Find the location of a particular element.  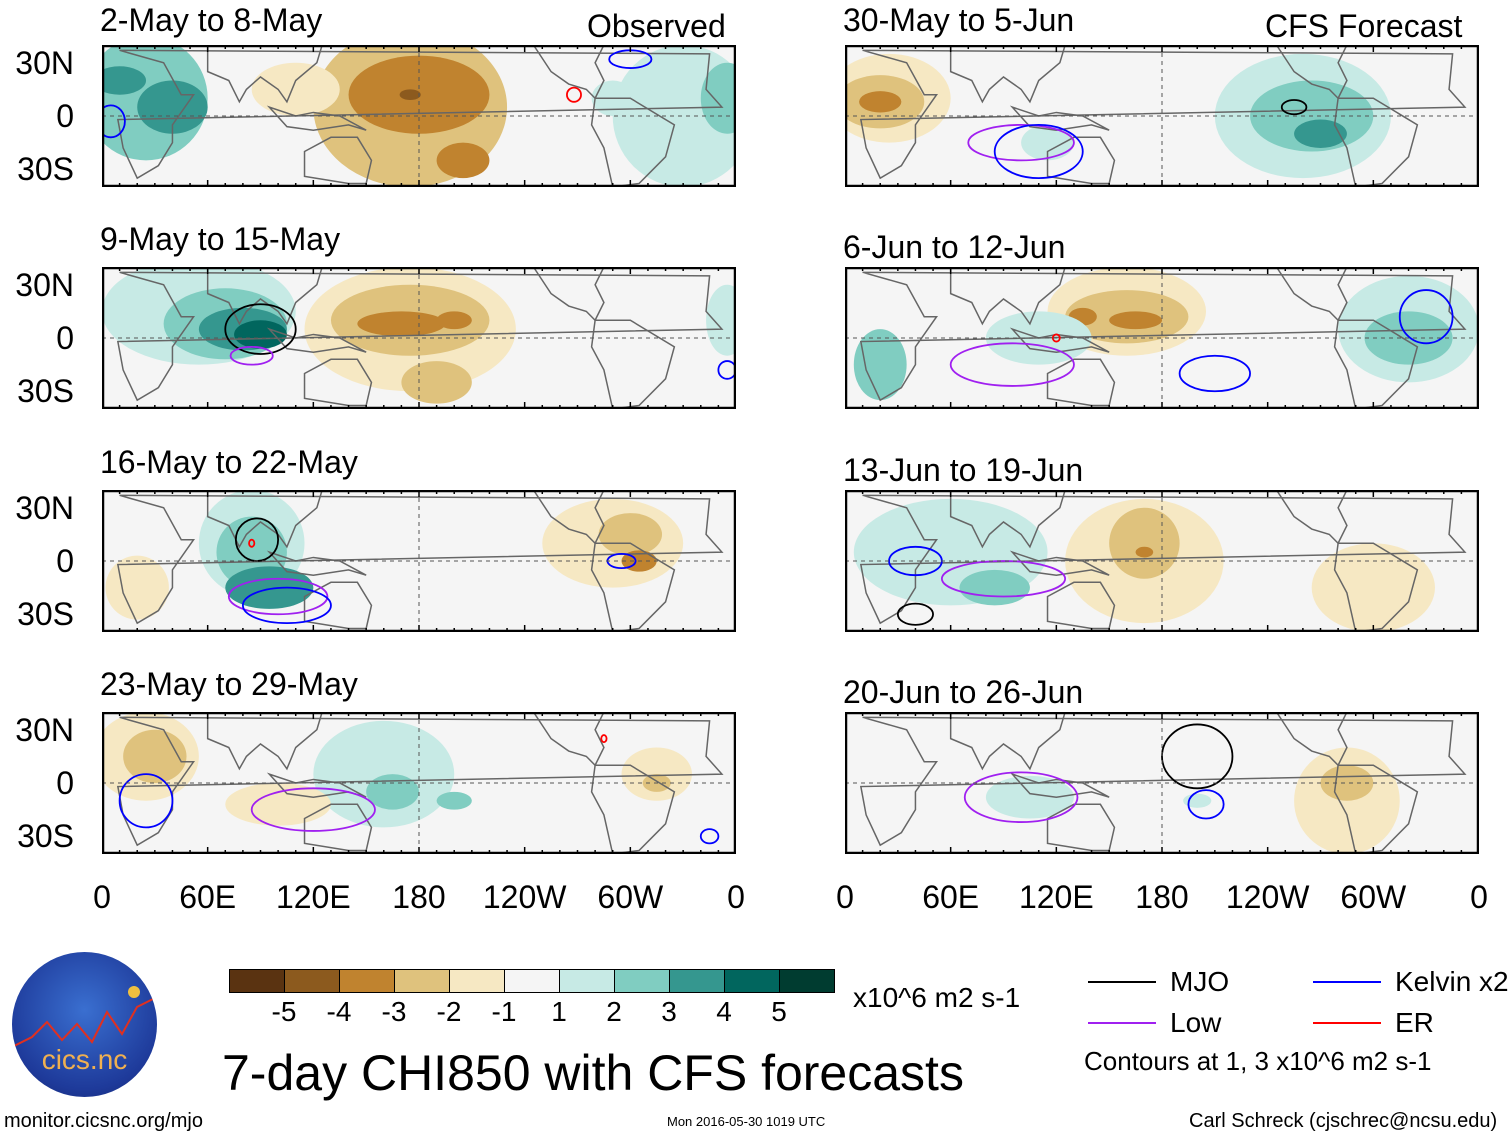

legend-kelvin: Kelvin x2 is located at coordinates (1411, 982).